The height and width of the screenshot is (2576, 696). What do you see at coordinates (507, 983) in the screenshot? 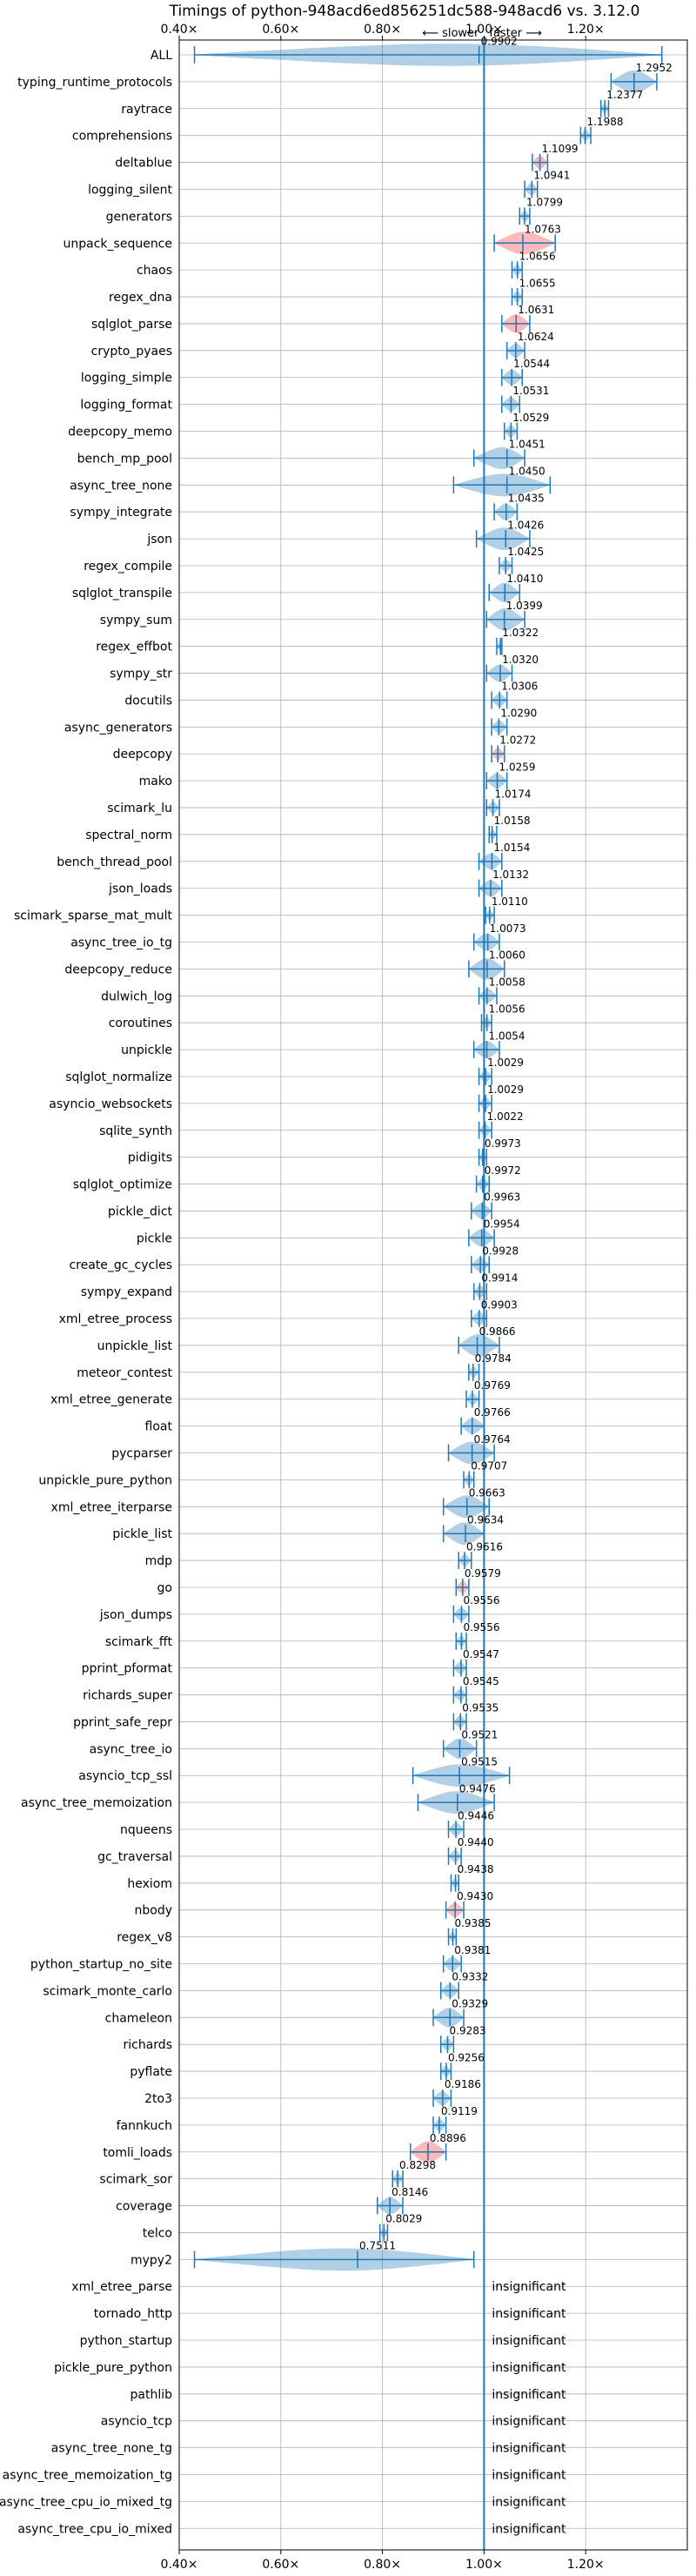
I see `value-label: 1.0058` at bounding box center [507, 983].